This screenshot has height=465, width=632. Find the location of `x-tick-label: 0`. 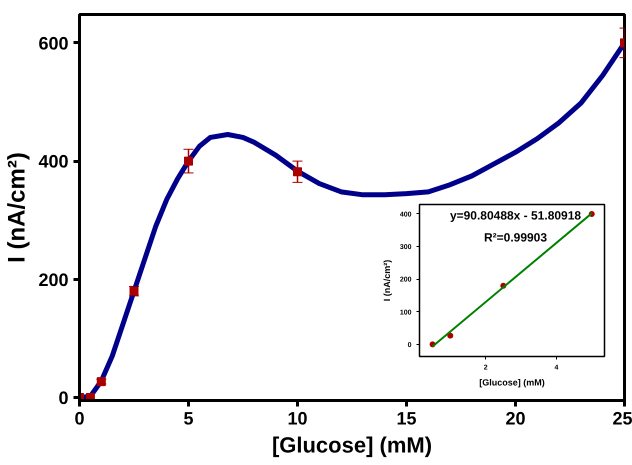

x-tick-label: 0 is located at coordinates (79, 418).